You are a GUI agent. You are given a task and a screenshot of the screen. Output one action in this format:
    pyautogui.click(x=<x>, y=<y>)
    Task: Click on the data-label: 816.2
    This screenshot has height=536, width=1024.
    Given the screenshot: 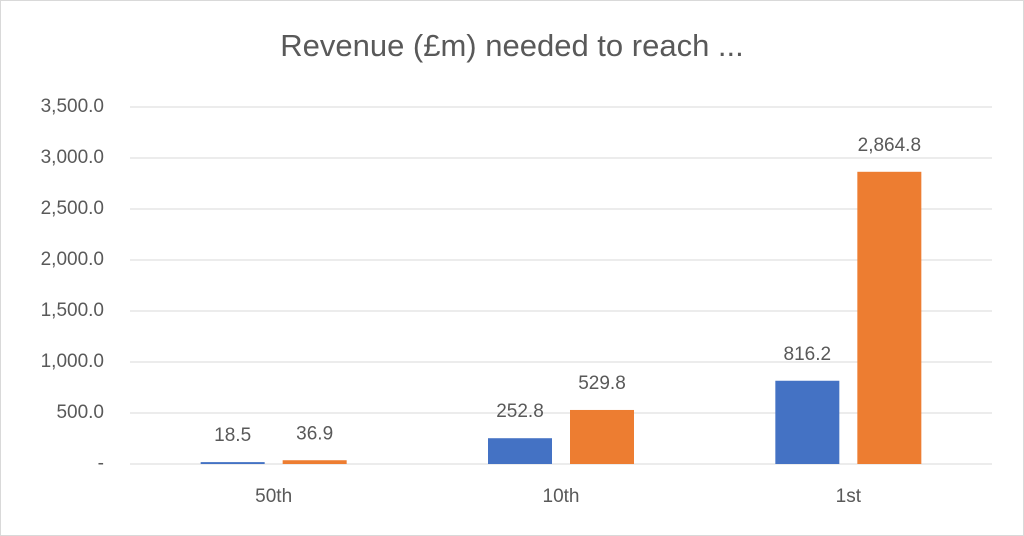 What is the action you would take?
    pyautogui.click(x=808, y=354)
    